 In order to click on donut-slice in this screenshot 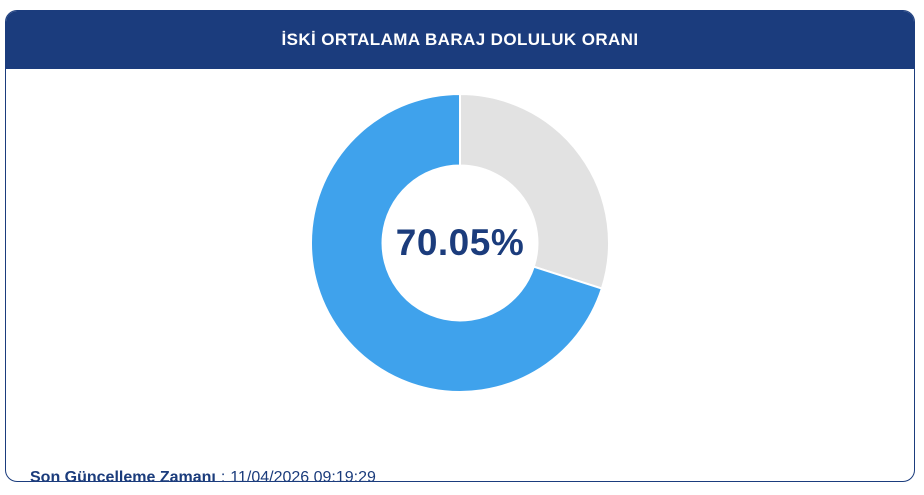, I will do `click(534, 191)`.